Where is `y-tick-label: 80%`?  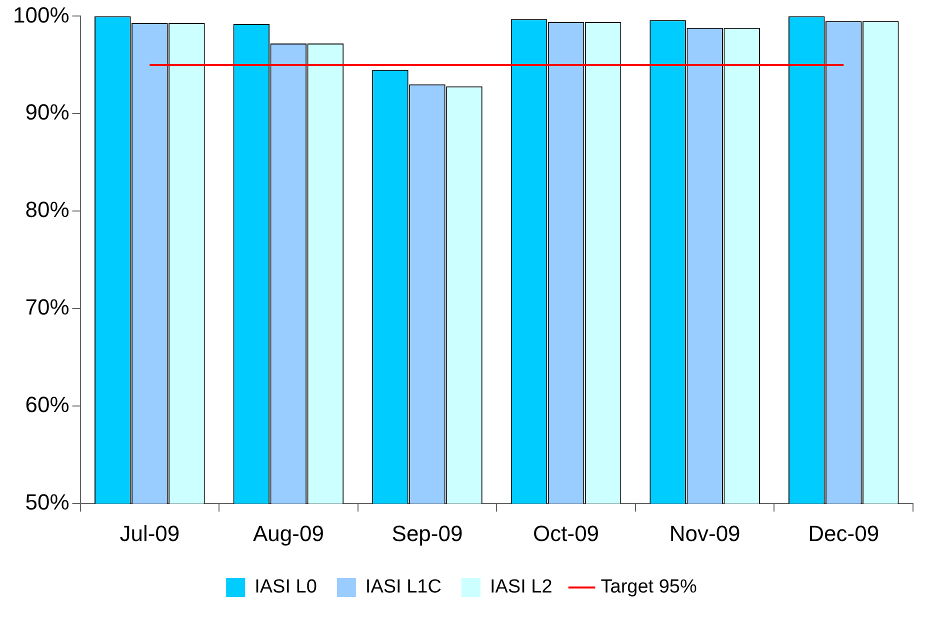
y-tick-label: 80% is located at coordinates (47, 209).